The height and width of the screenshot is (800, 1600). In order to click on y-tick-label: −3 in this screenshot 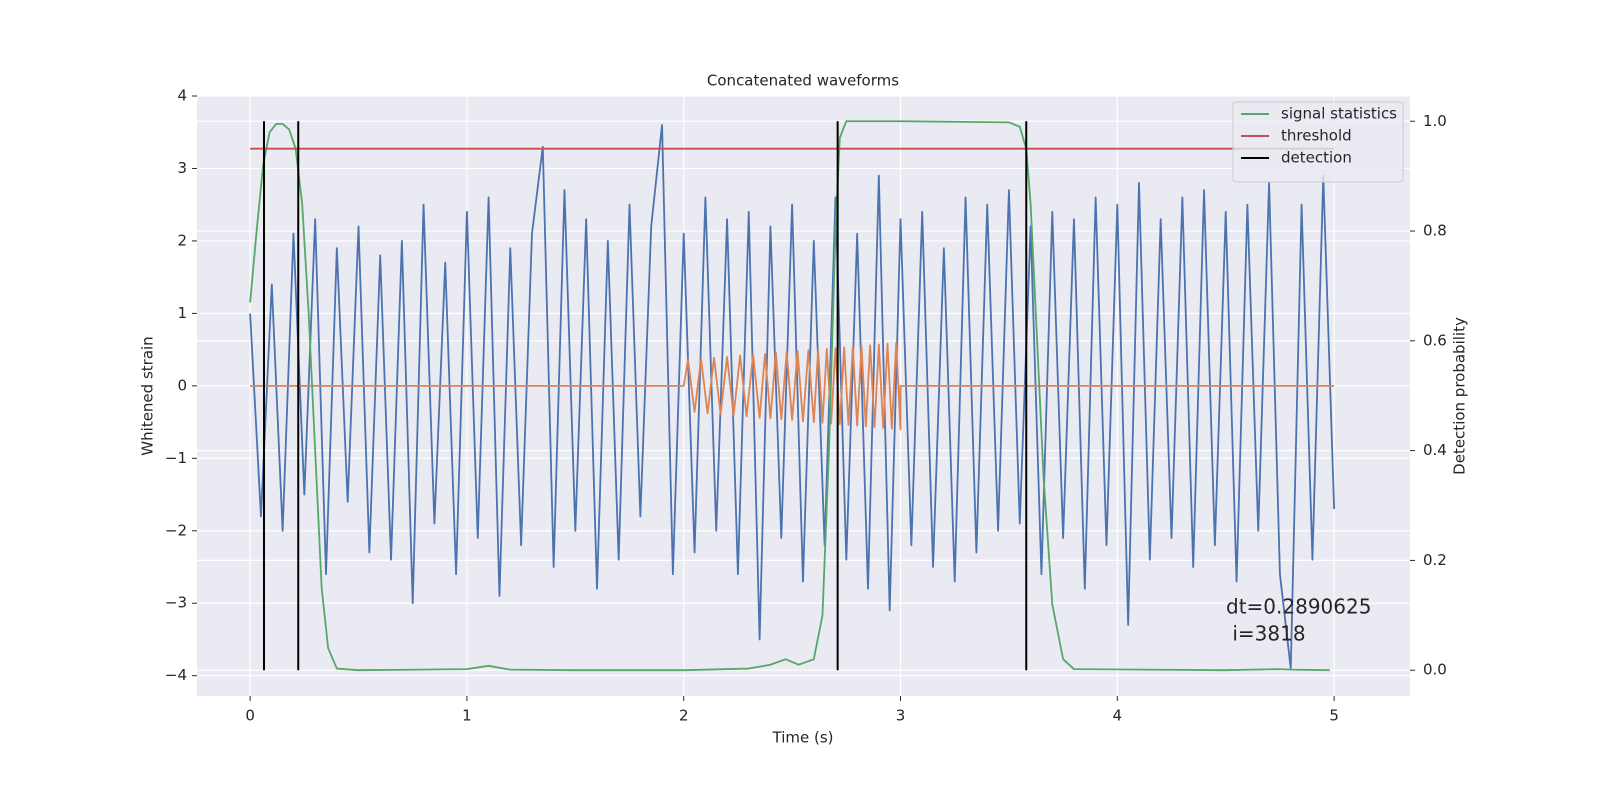, I will do `click(176, 603)`.